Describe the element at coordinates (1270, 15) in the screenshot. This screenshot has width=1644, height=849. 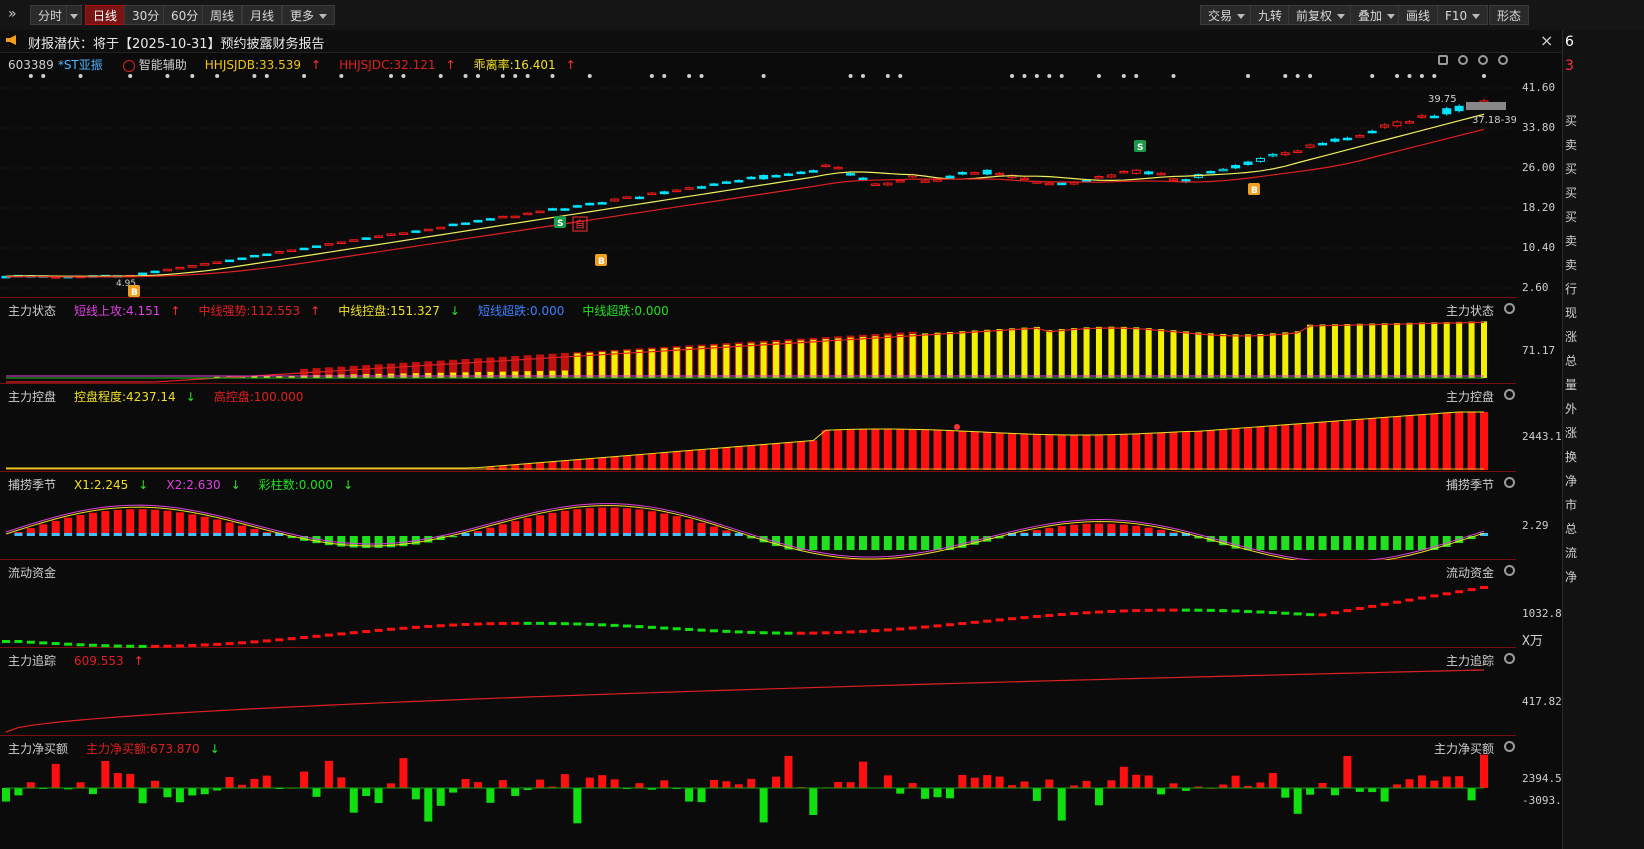
I see `nine-turn-button: 九转` at that location.